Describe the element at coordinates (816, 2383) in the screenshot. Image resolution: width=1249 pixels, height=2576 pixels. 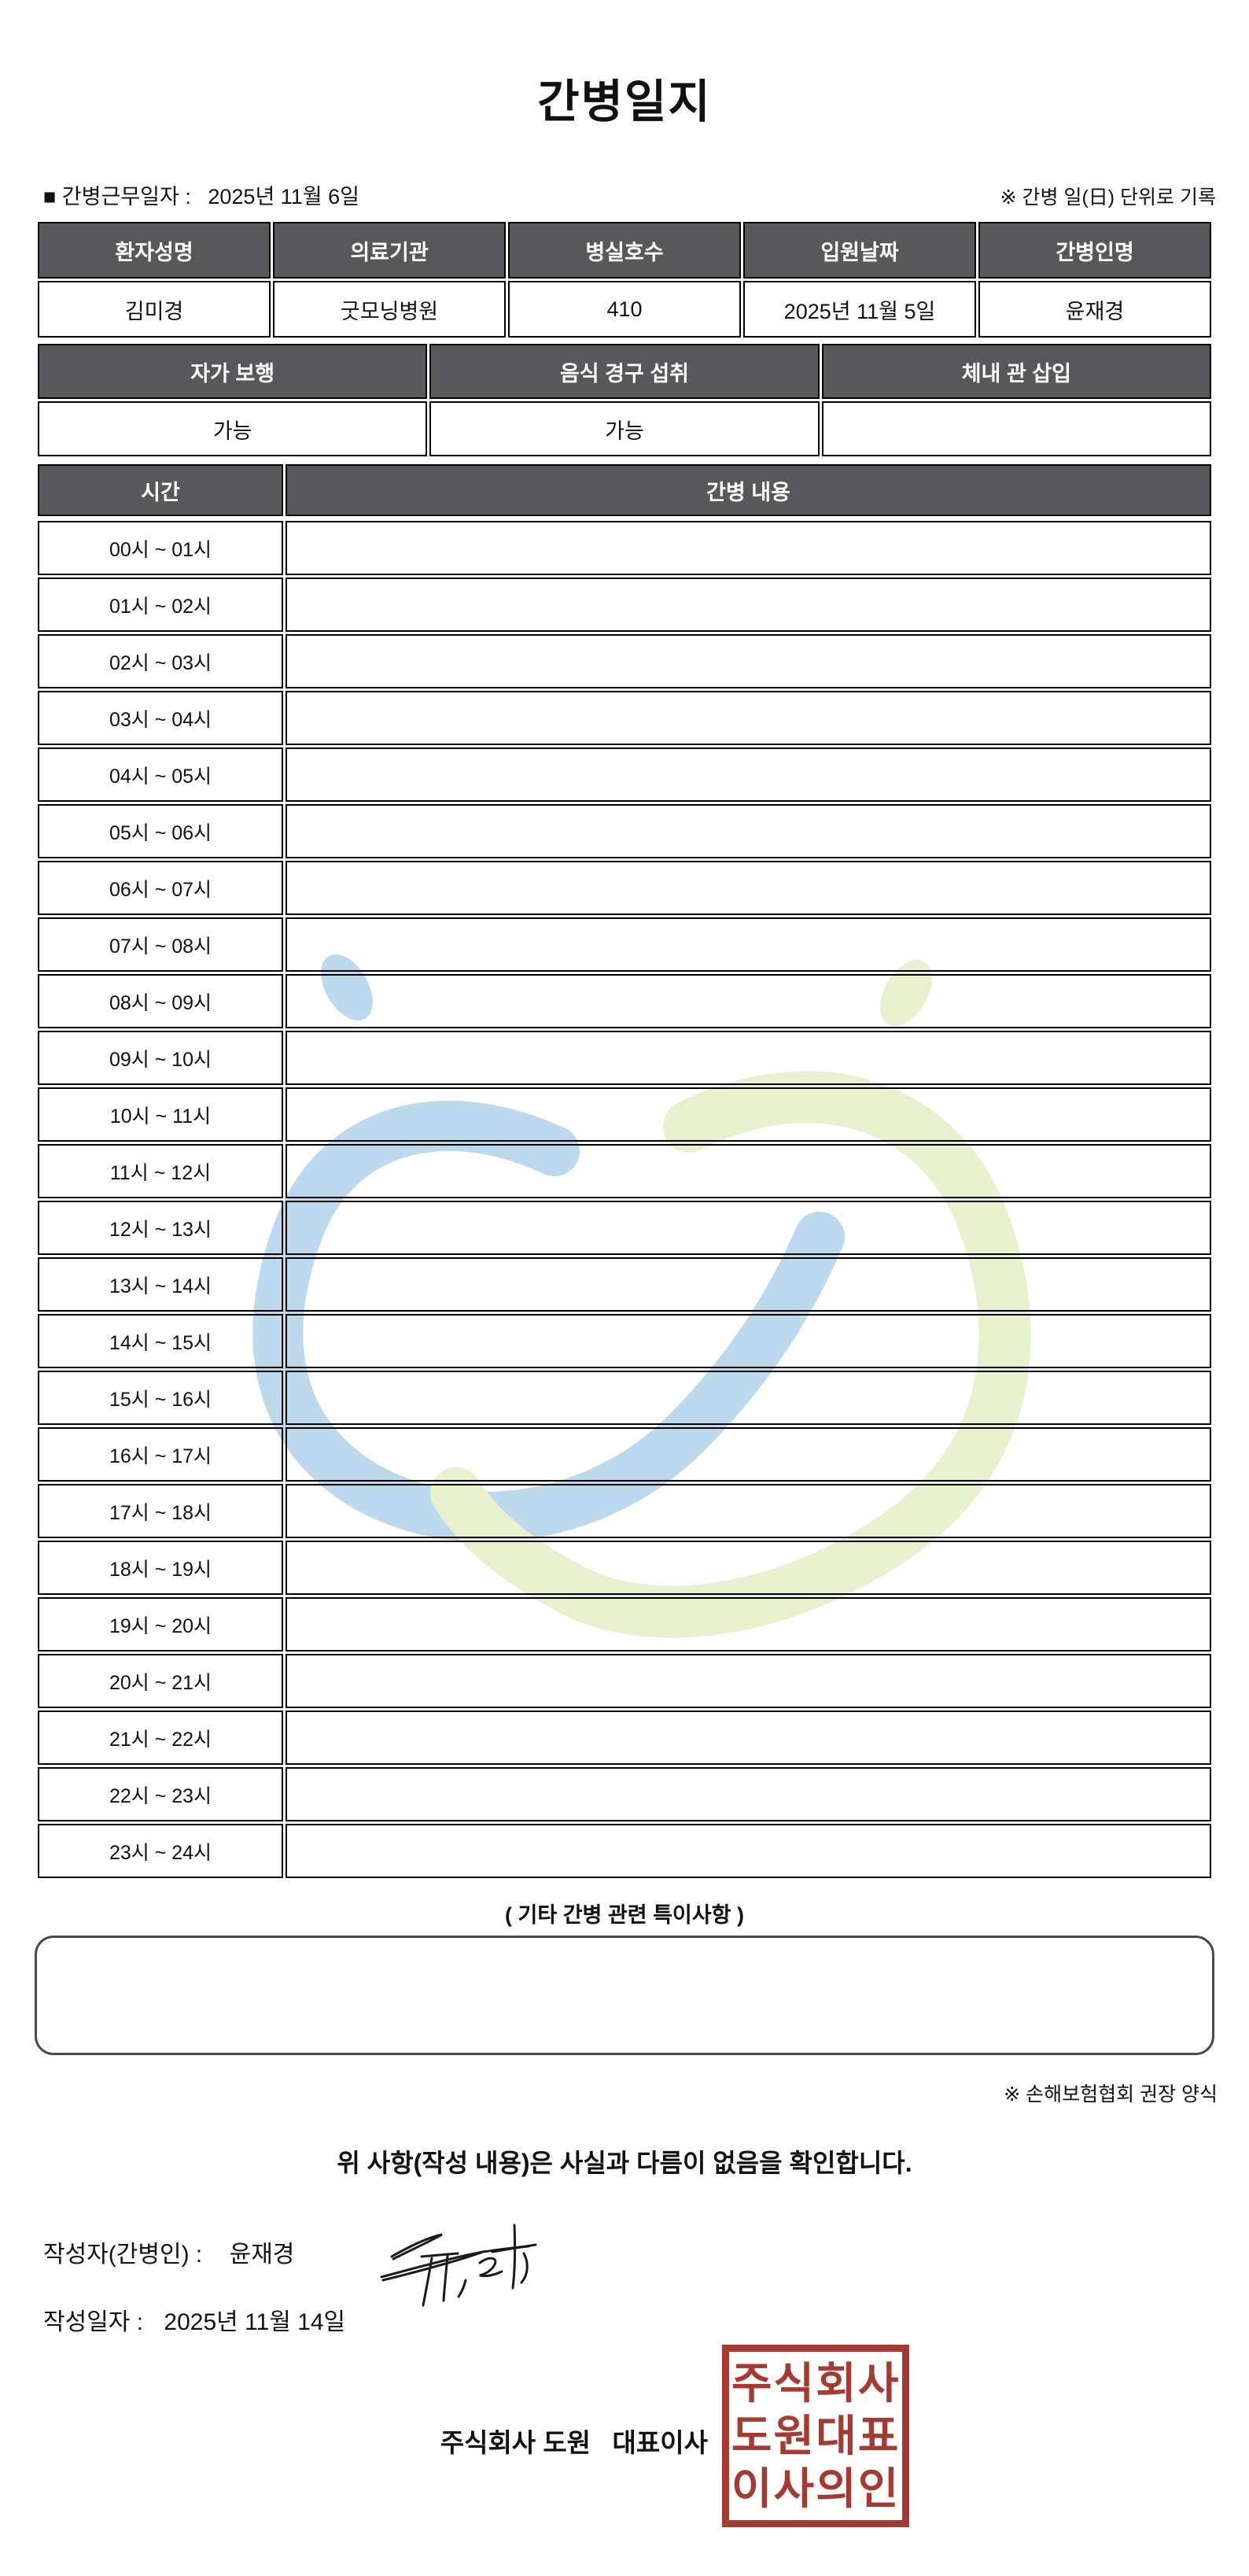
I see `stamp-line: 주식회사` at that location.